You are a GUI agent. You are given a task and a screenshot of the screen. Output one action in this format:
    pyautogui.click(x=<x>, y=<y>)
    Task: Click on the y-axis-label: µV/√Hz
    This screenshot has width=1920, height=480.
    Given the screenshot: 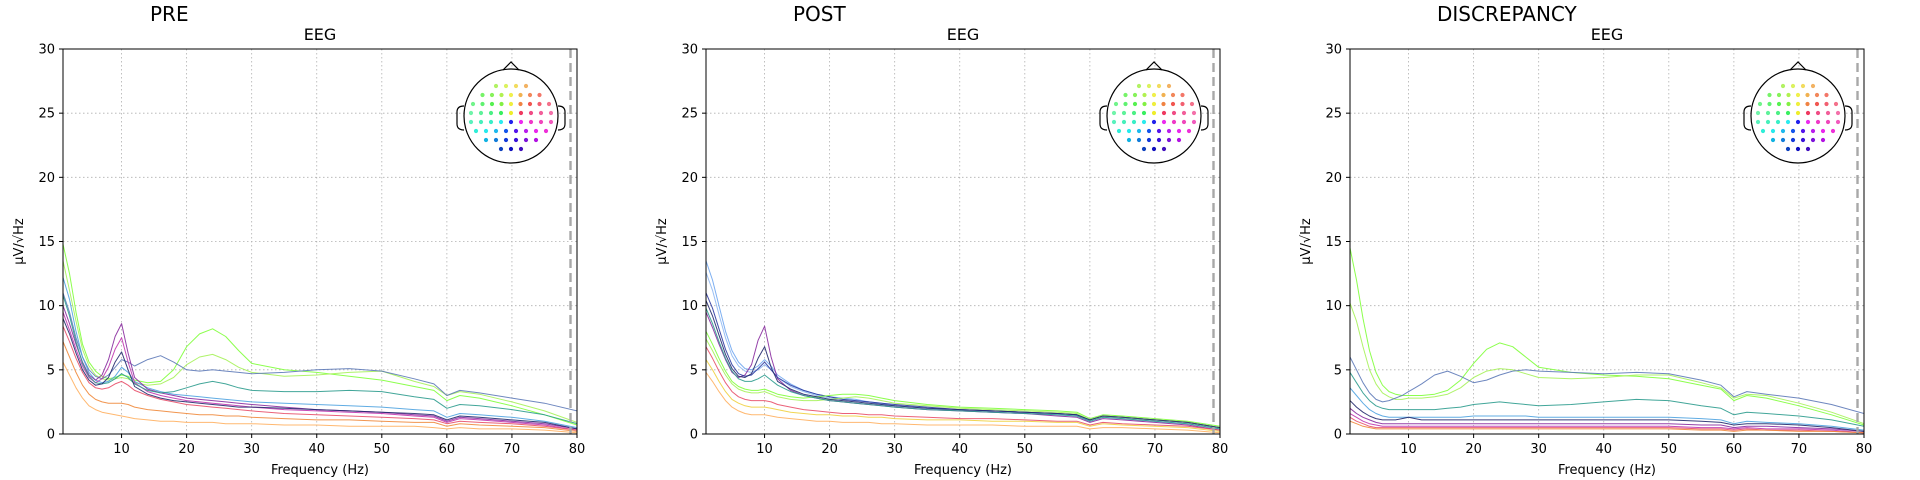 What is the action you would take?
    pyautogui.click(x=19, y=241)
    